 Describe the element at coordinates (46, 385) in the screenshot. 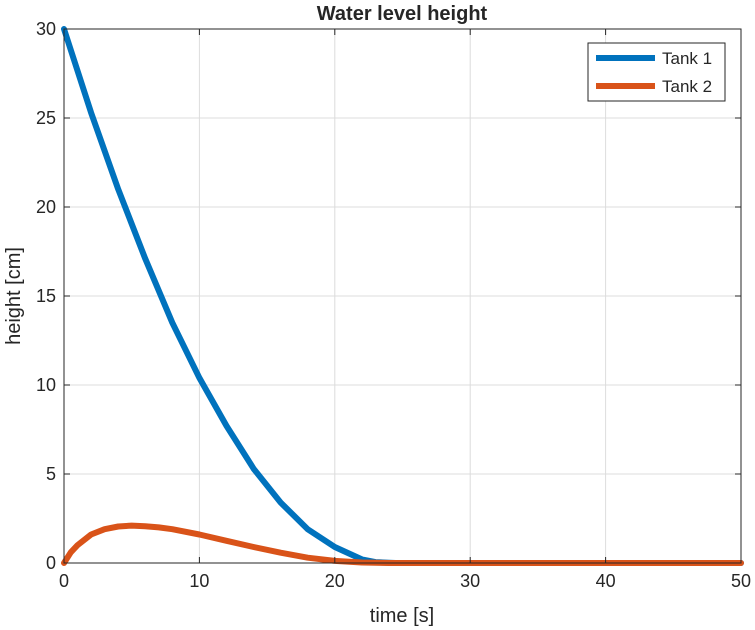

I see `y-tick-label: 10` at that location.